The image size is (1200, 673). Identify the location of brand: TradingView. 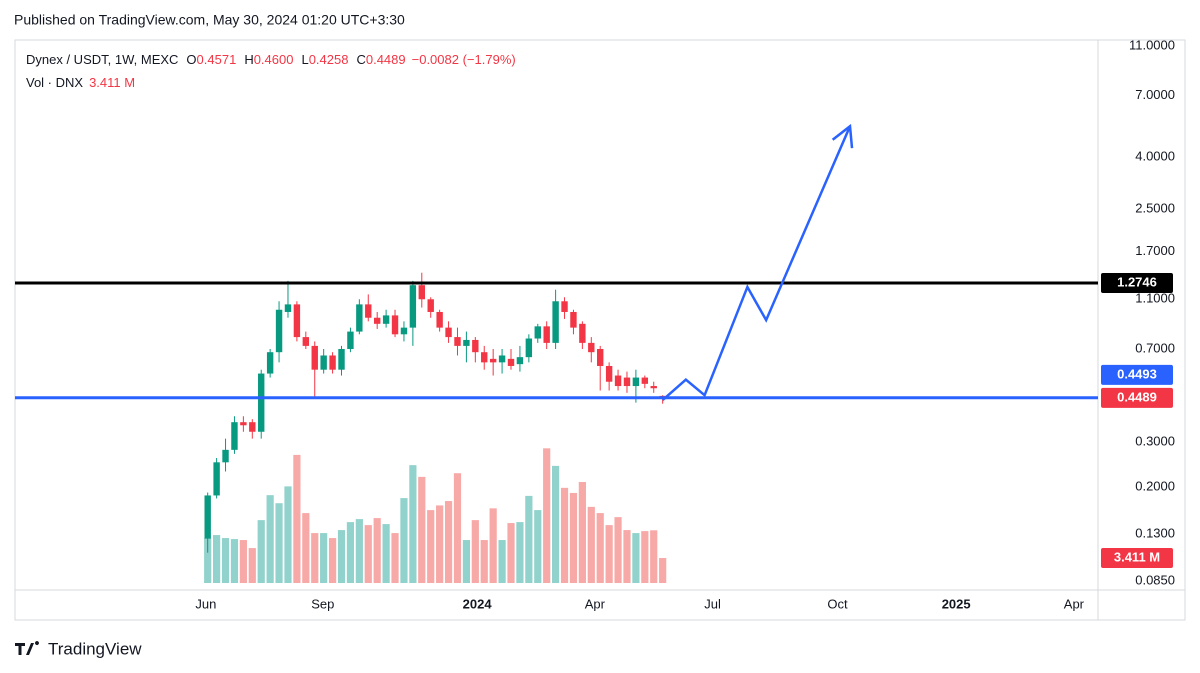
(95, 648).